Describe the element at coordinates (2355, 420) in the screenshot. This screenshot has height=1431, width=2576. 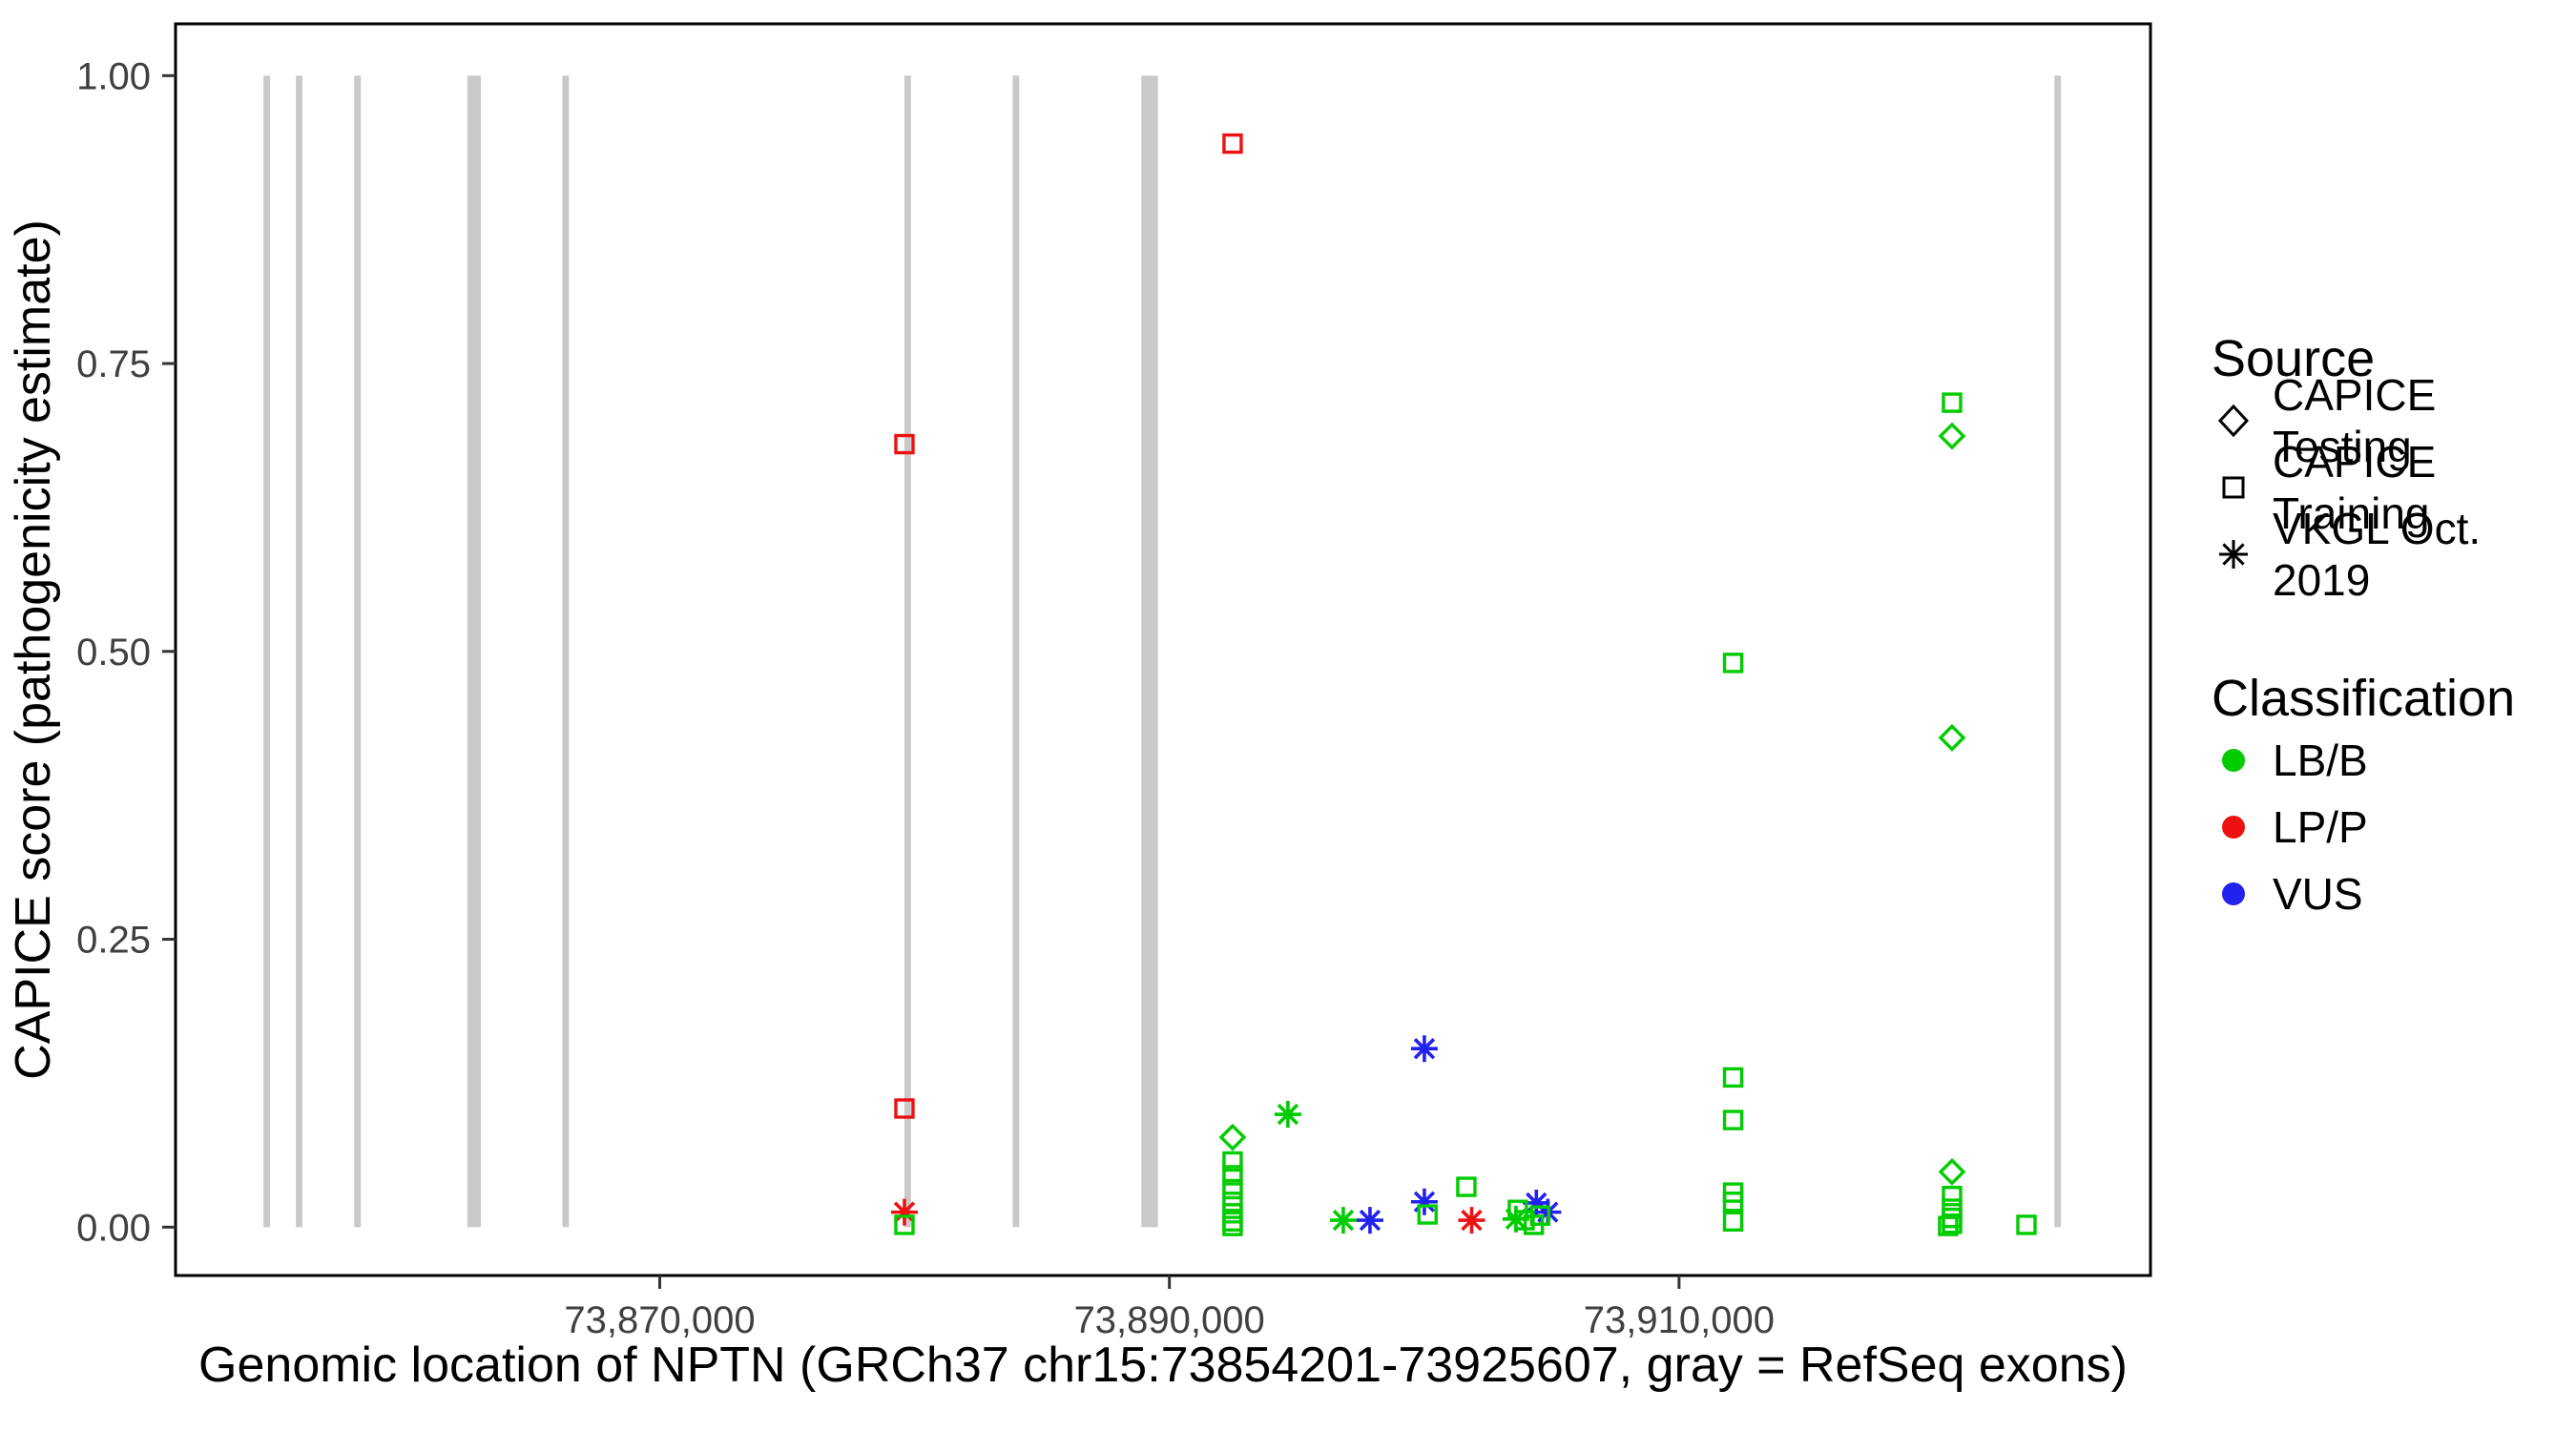
I see `legend-item-label: CAPICE Testing` at that location.